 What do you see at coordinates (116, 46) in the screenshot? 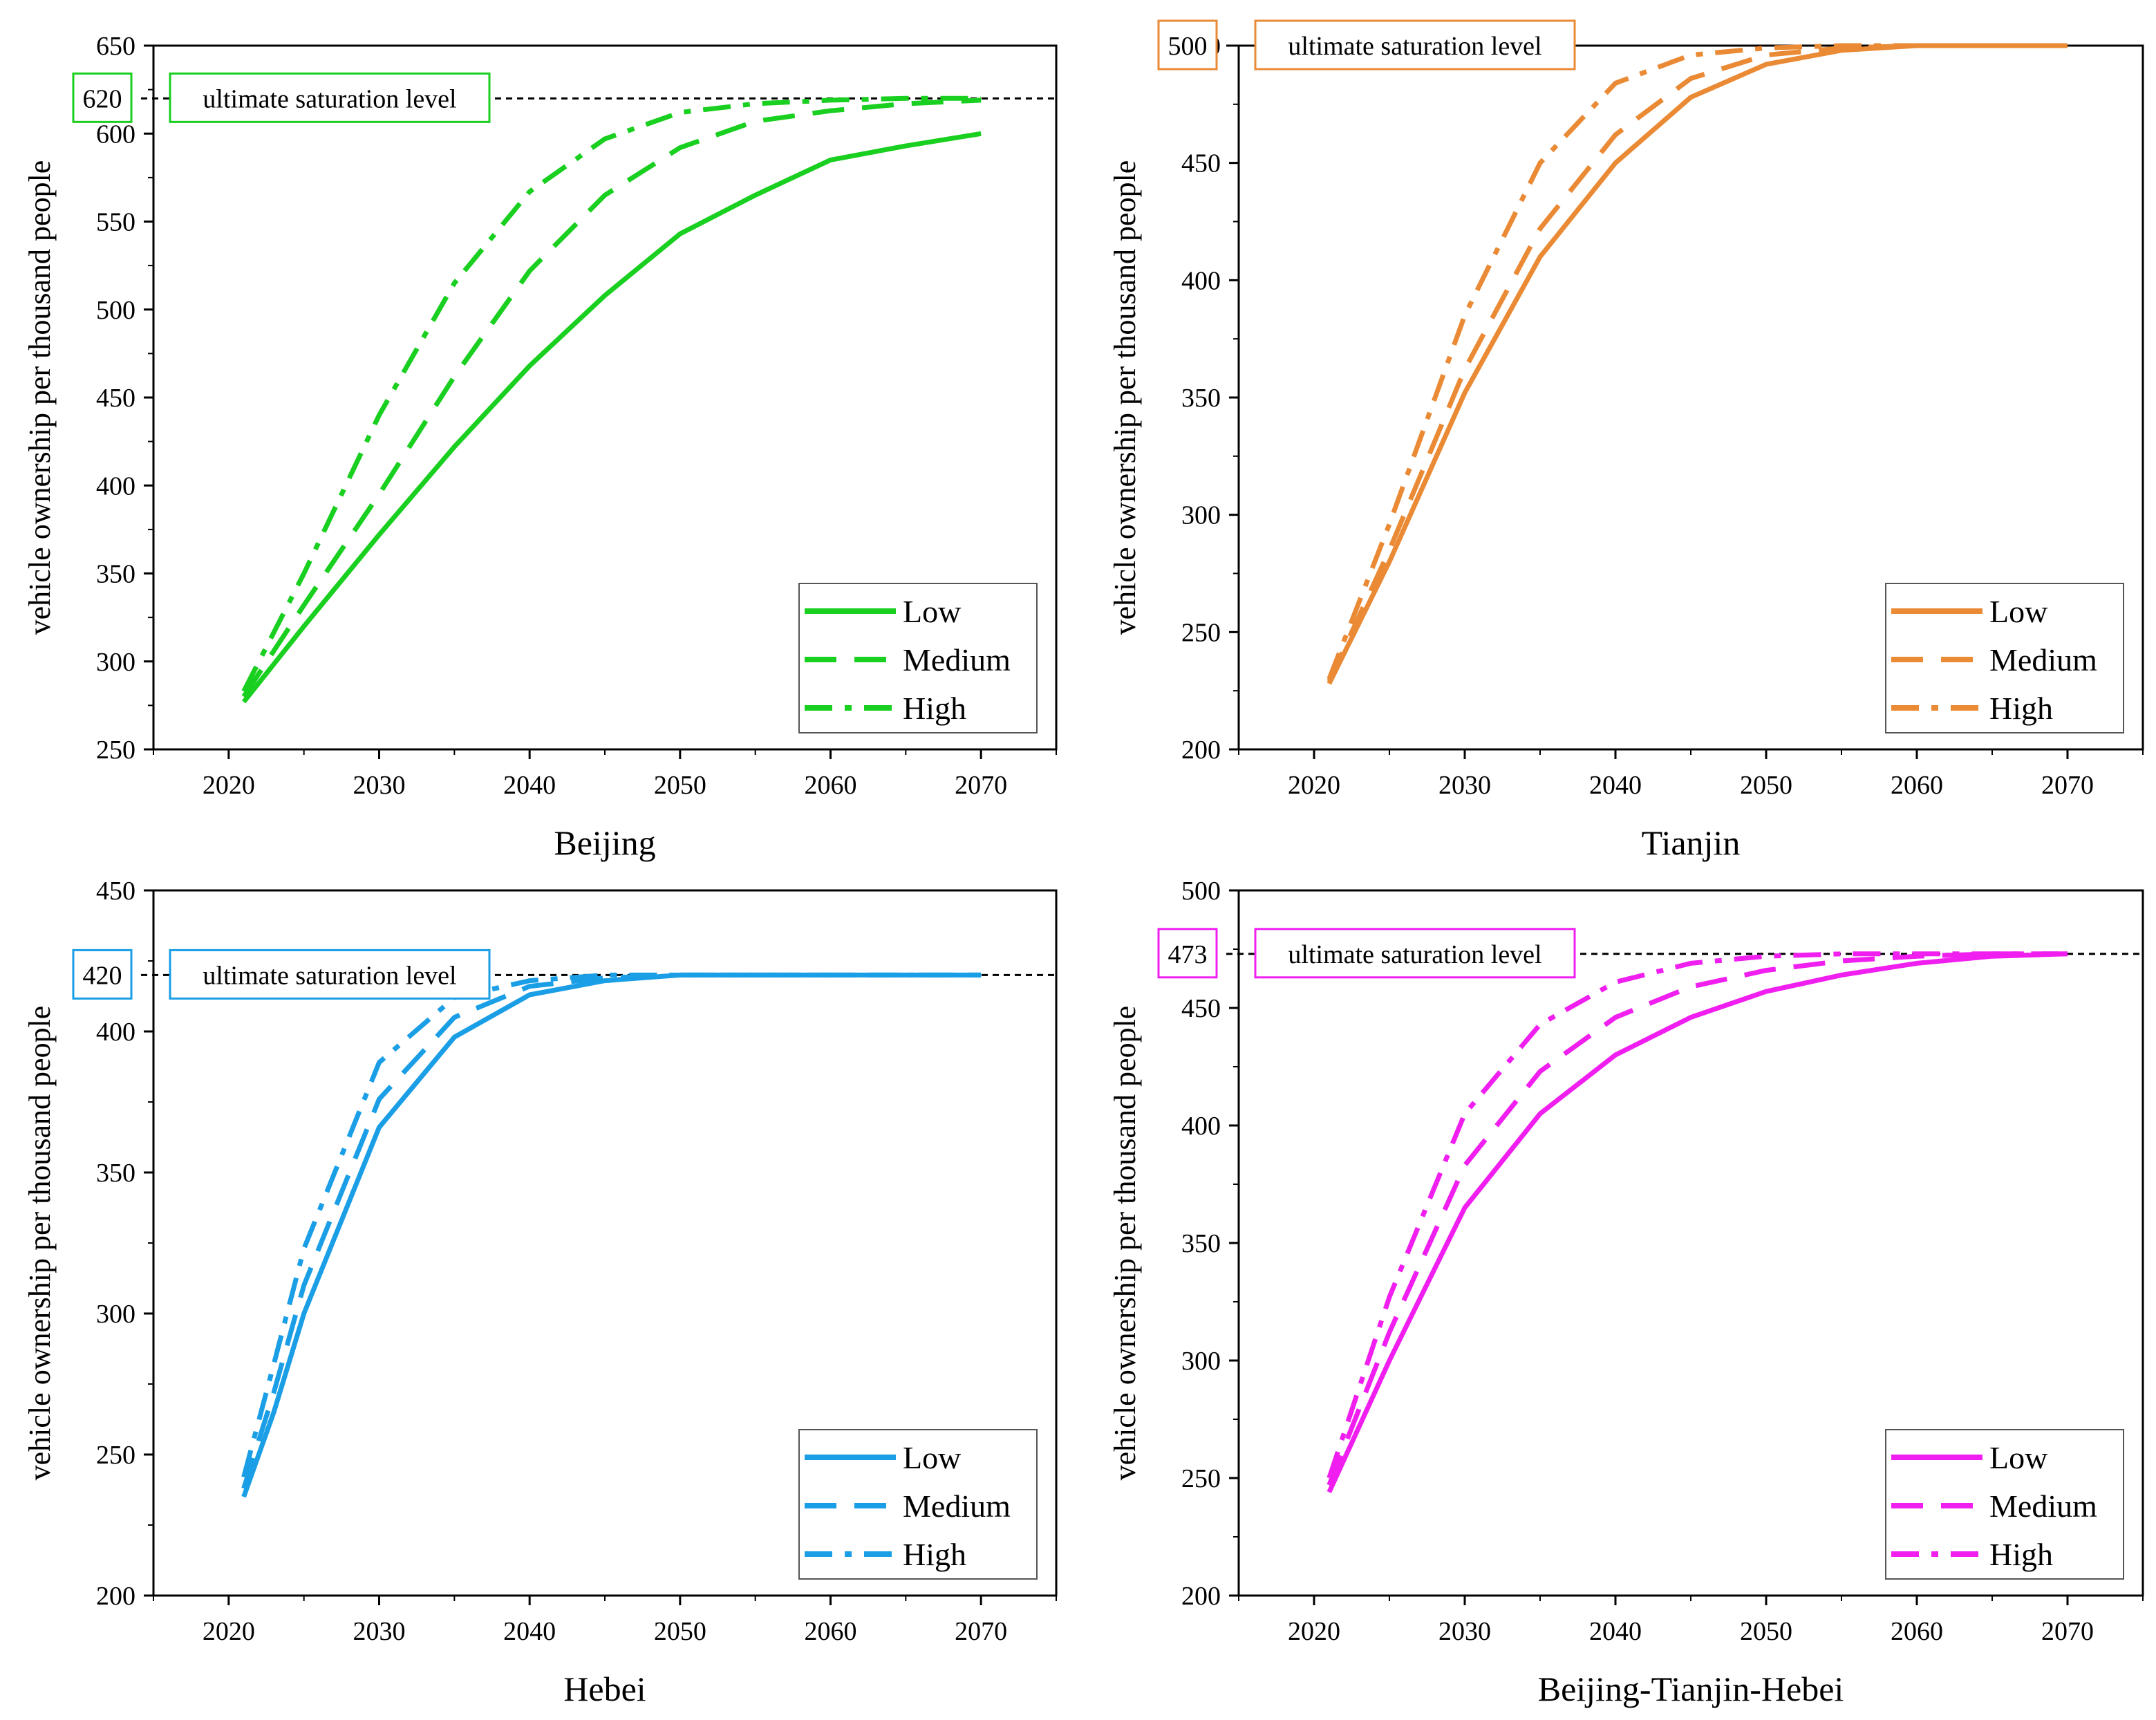
I see `y-tick-label: 650` at bounding box center [116, 46].